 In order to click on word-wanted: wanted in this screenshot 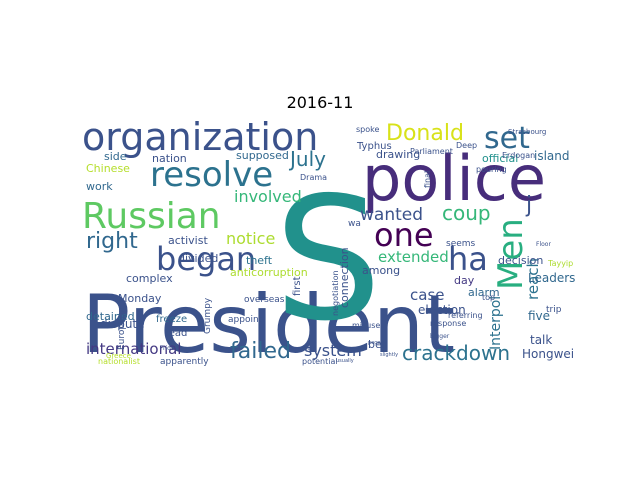, I will do `click(391, 215)`.